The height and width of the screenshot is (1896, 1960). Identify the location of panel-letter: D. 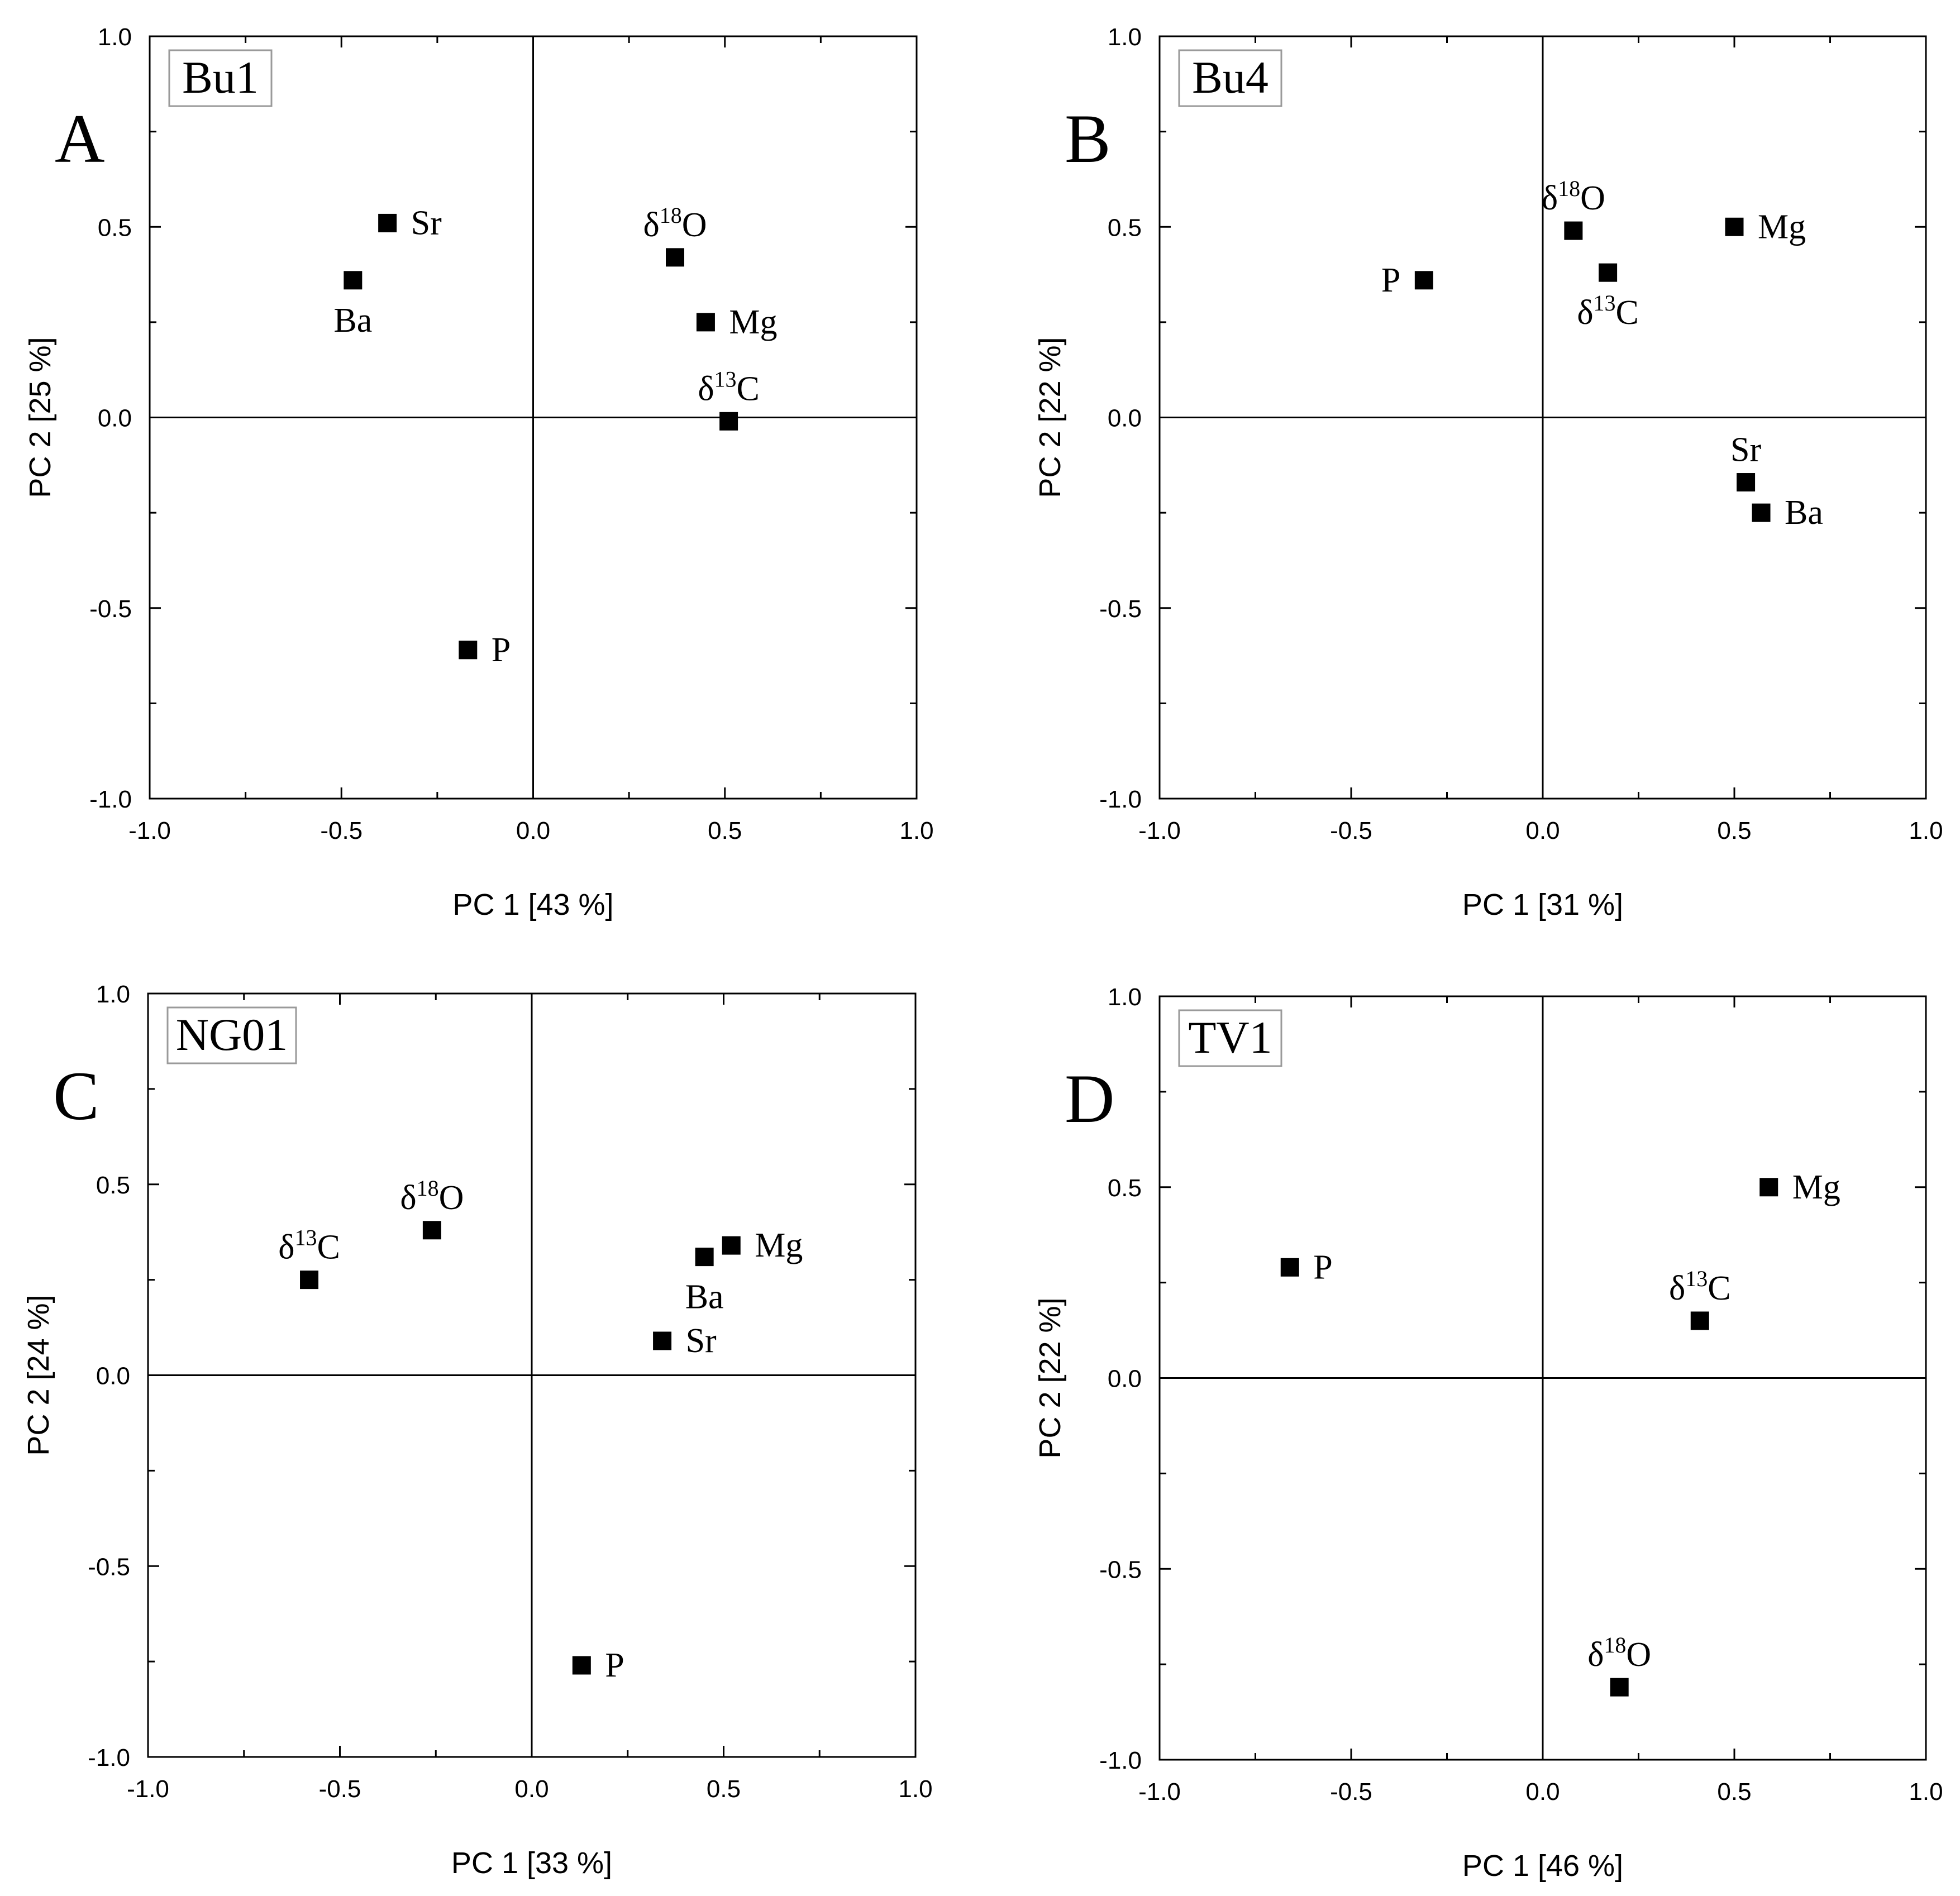
(1090, 1099).